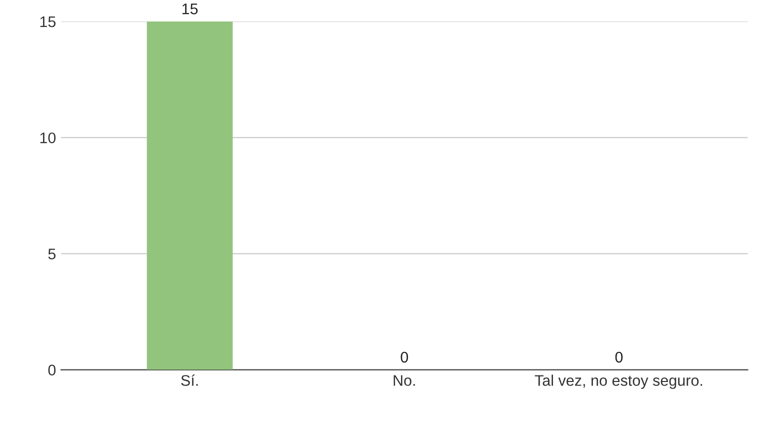  What do you see at coordinates (48, 22) in the screenshot?
I see `y-tick-label: 15` at bounding box center [48, 22].